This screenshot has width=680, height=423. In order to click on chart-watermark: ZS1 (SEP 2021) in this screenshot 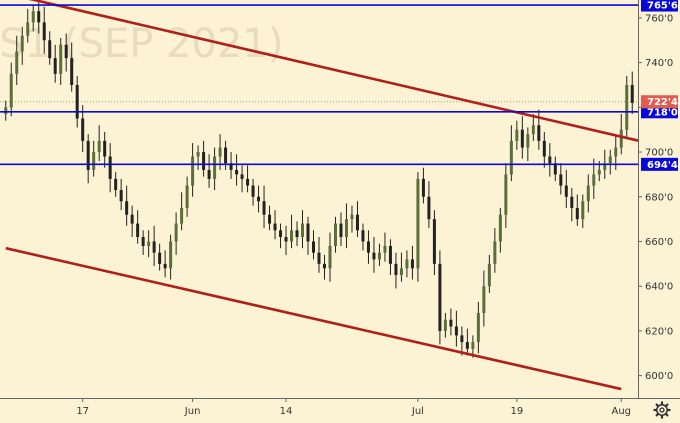, I will do `click(141, 44)`.